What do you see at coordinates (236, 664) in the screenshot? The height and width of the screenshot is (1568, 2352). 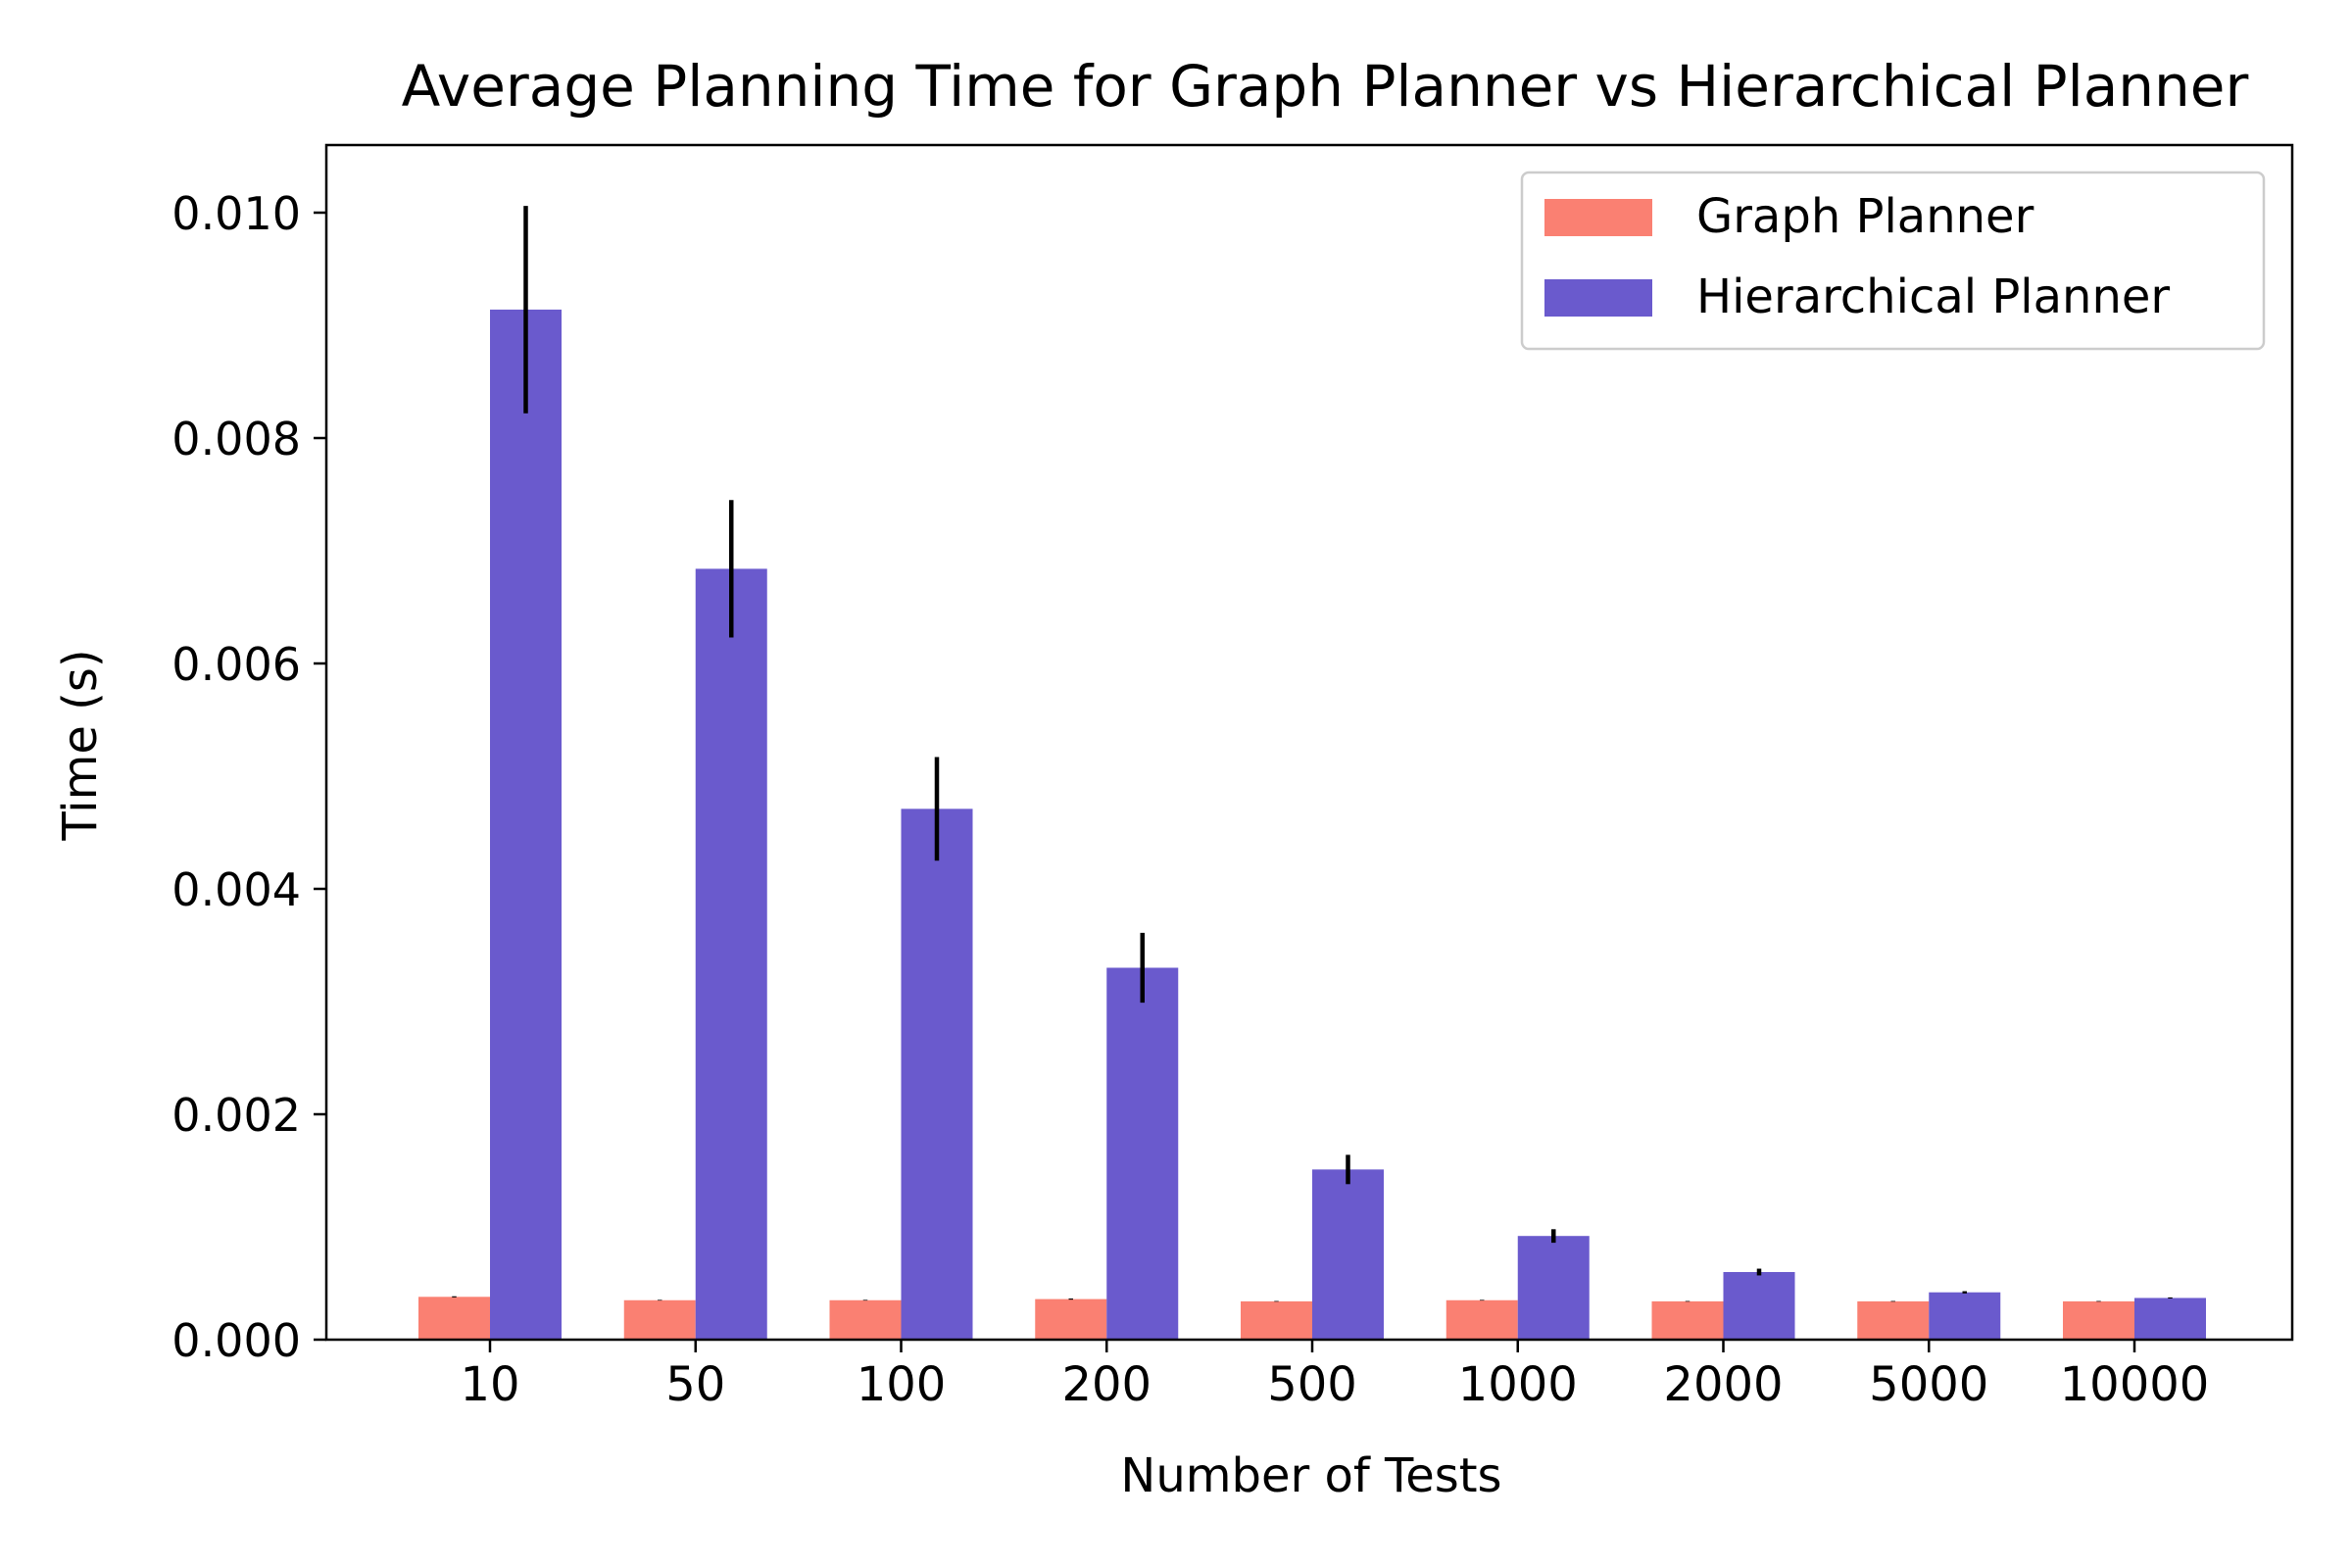 I see `y-tick-label: 0.006` at bounding box center [236, 664].